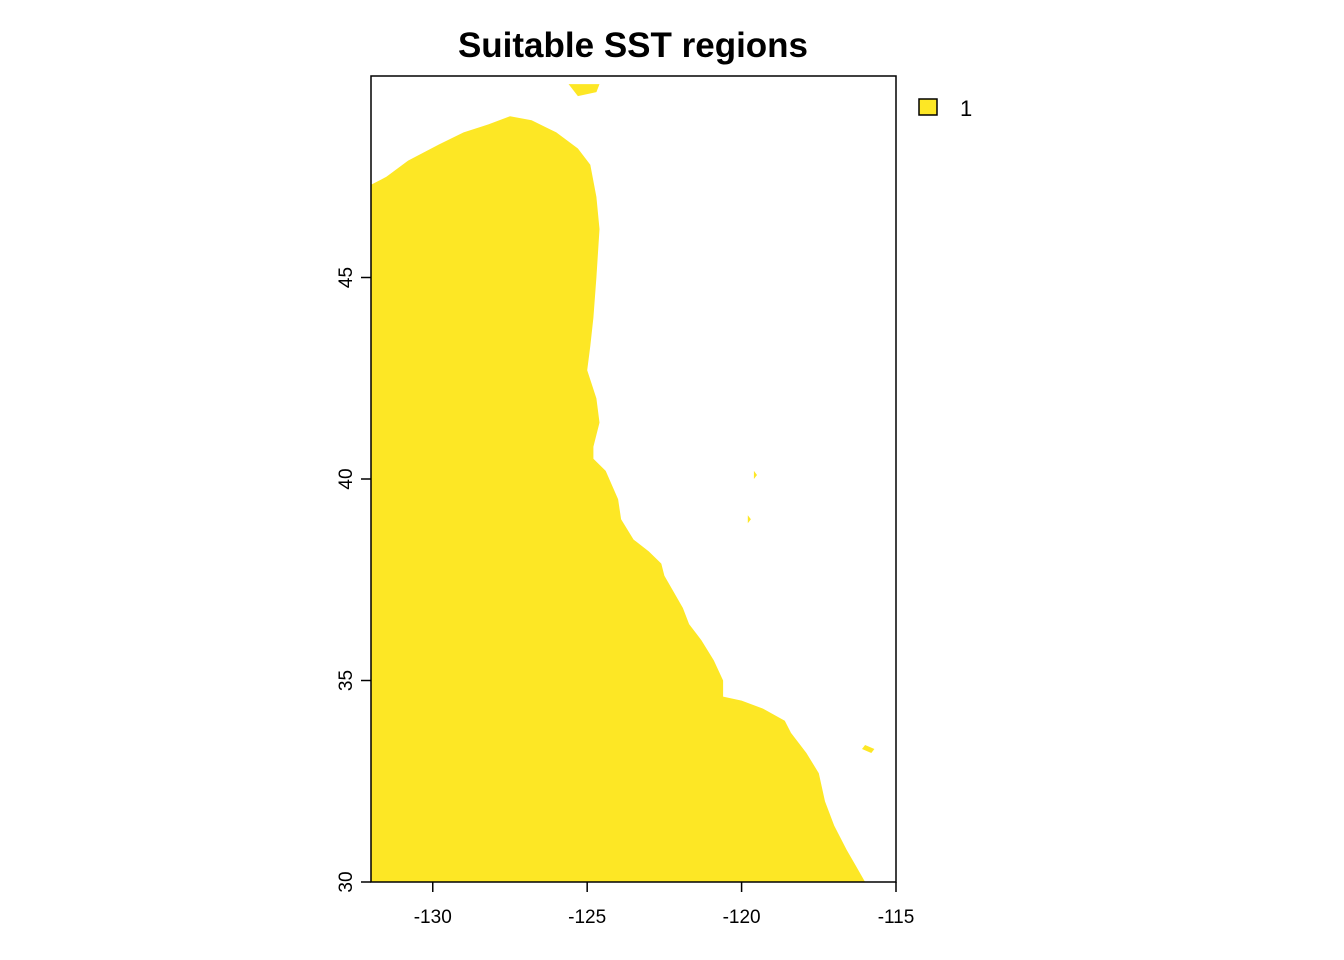  What do you see at coordinates (346, 277) in the screenshot?
I see `y-tick-label: 45` at bounding box center [346, 277].